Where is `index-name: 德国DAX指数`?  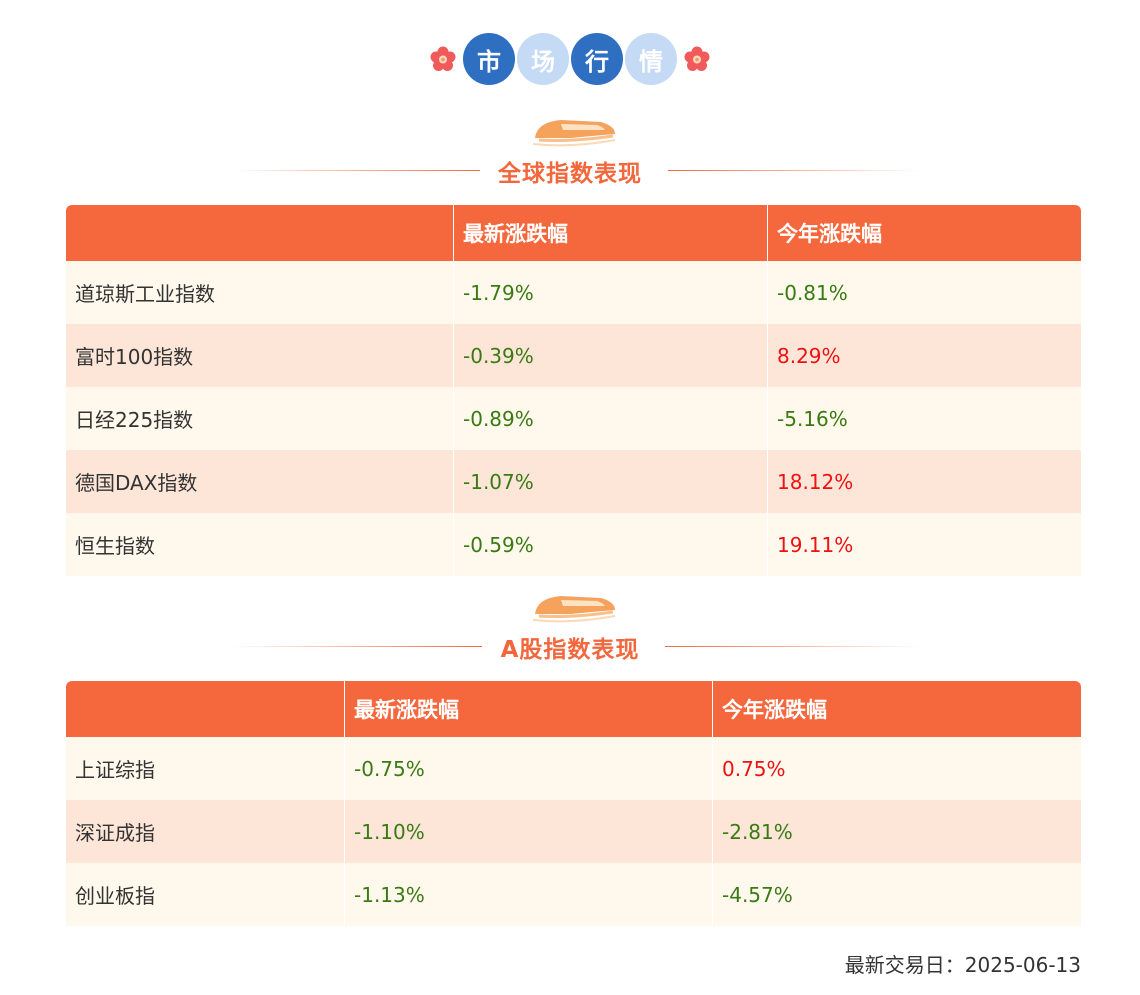
index-name: 德国DAX指数 is located at coordinates (260, 481).